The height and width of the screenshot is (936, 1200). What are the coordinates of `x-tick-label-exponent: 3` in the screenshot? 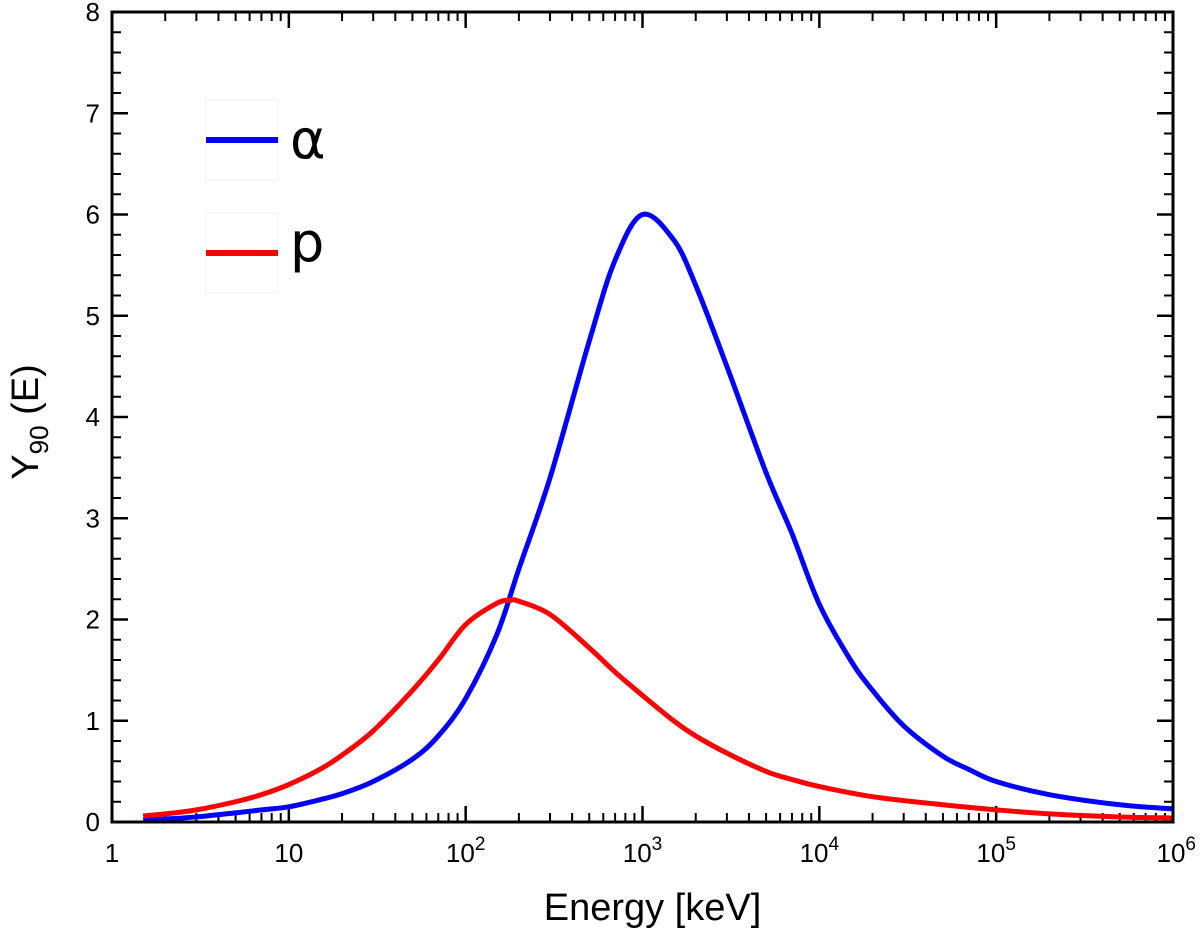 It's located at (657, 844).